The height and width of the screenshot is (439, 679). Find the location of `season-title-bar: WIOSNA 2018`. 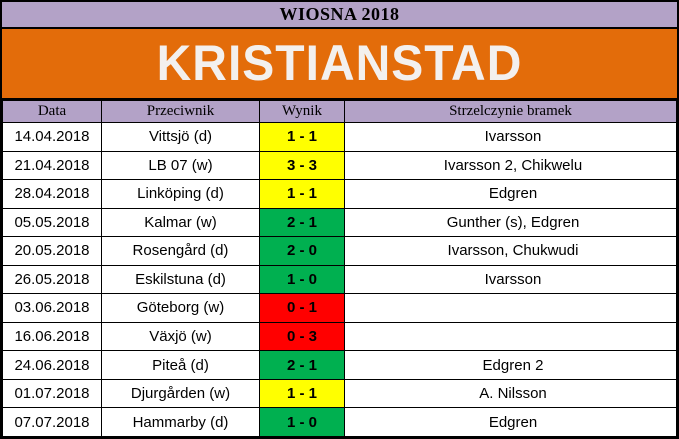

season-title-bar: WIOSNA 2018 is located at coordinates (339, 15).